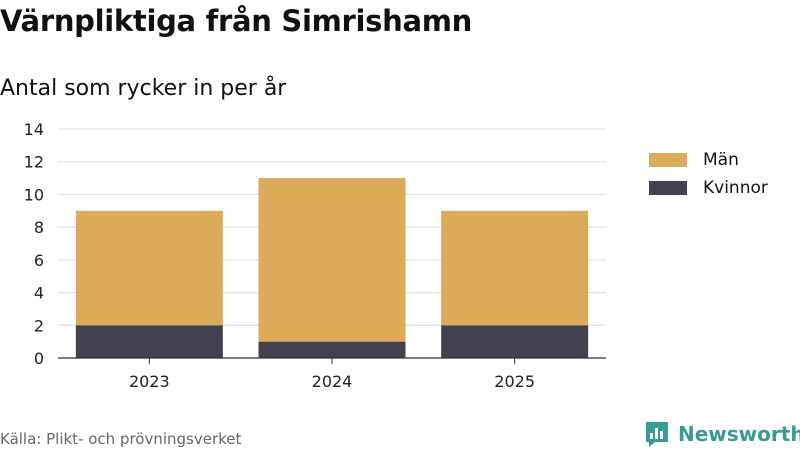  What do you see at coordinates (657, 434) in the screenshot?
I see `newsworthy-icon` at bounding box center [657, 434].